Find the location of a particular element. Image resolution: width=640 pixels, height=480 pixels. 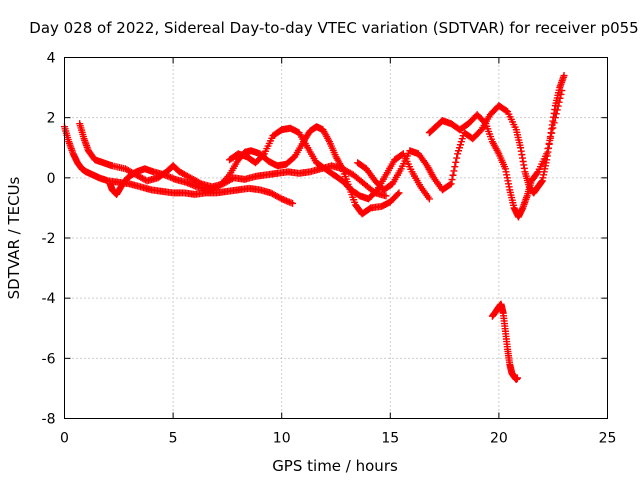

x-tick-label: 25 is located at coordinates (608, 439).